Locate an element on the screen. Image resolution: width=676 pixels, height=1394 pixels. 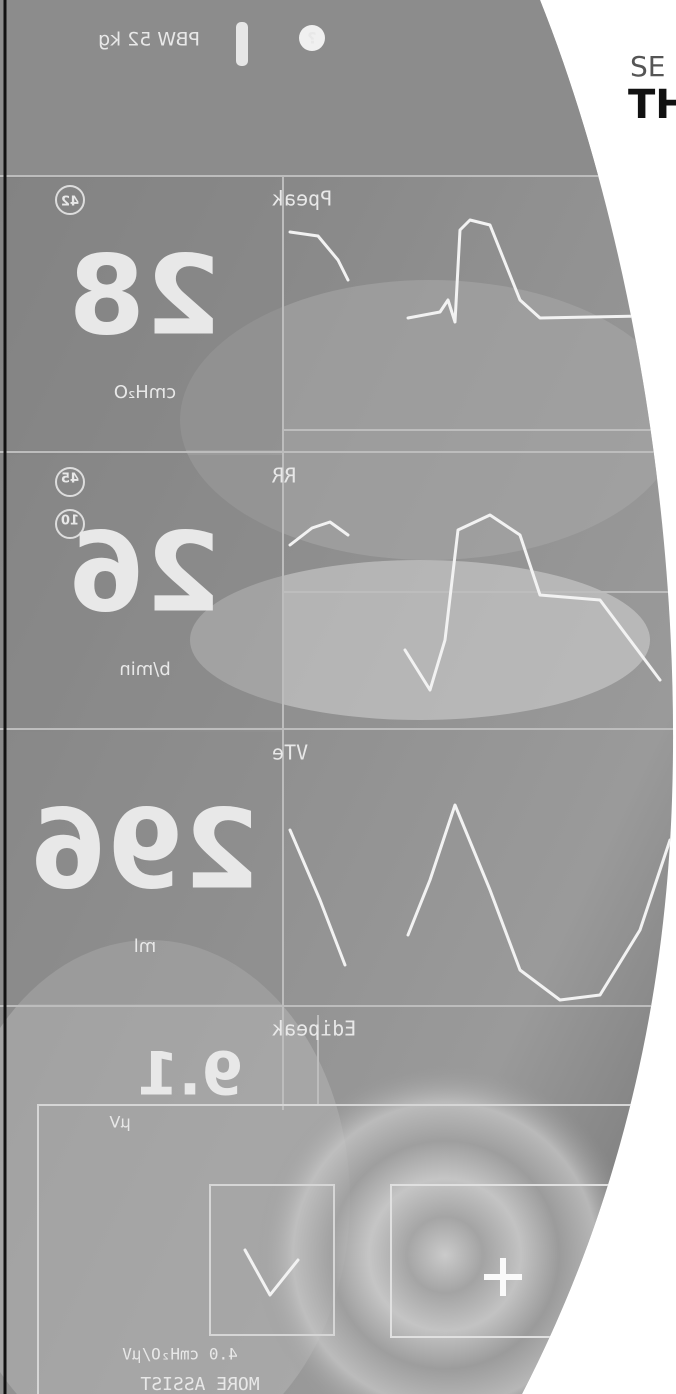
parameter-value: 296 is located at coordinates (145, 849).